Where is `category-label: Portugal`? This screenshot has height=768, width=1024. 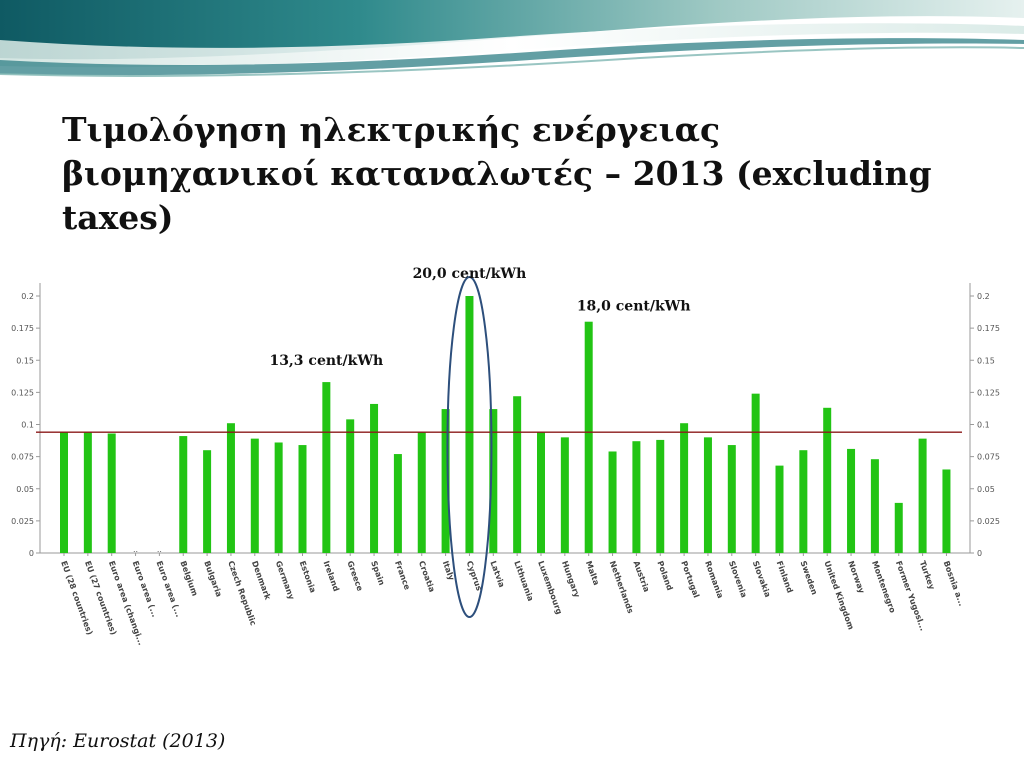 category-label: Portugal is located at coordinates (690, 580).